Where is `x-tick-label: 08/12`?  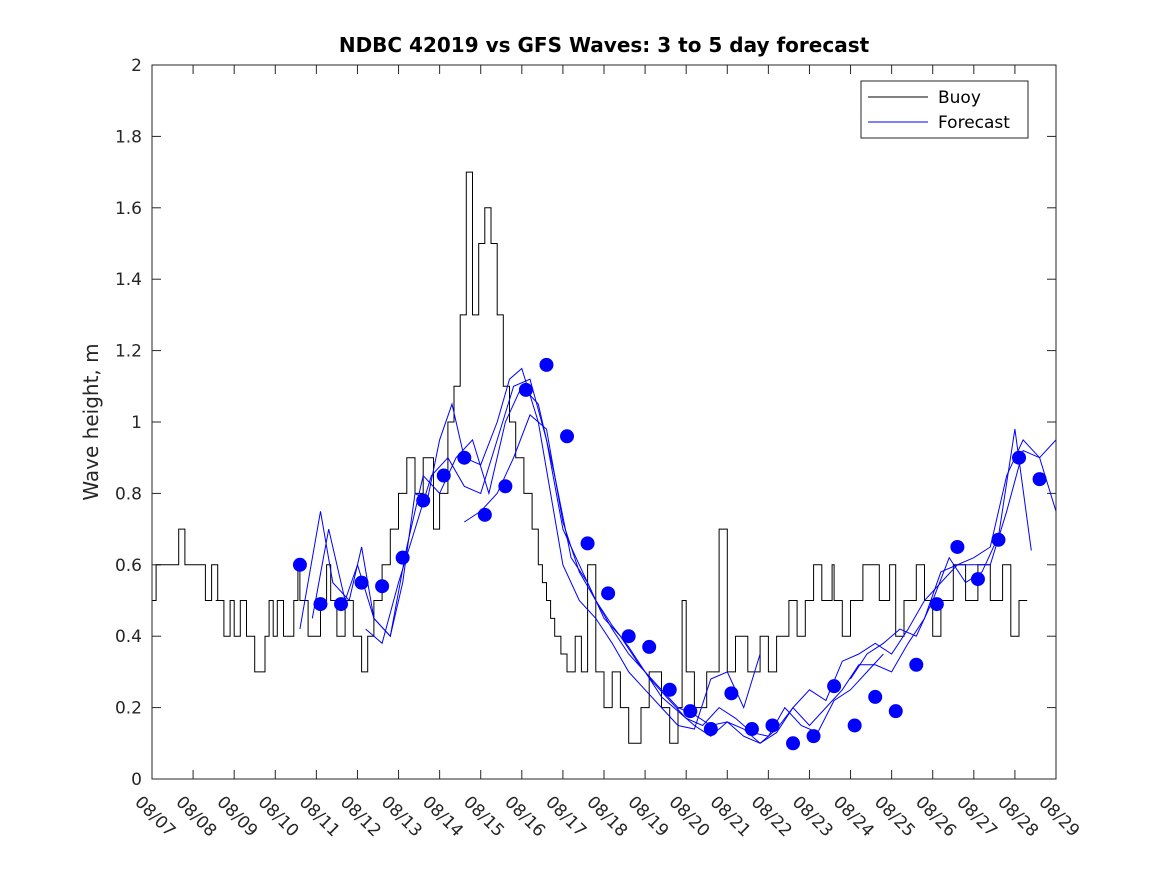 x-tick-label: 08/12 is located at coordinates (360, 816).